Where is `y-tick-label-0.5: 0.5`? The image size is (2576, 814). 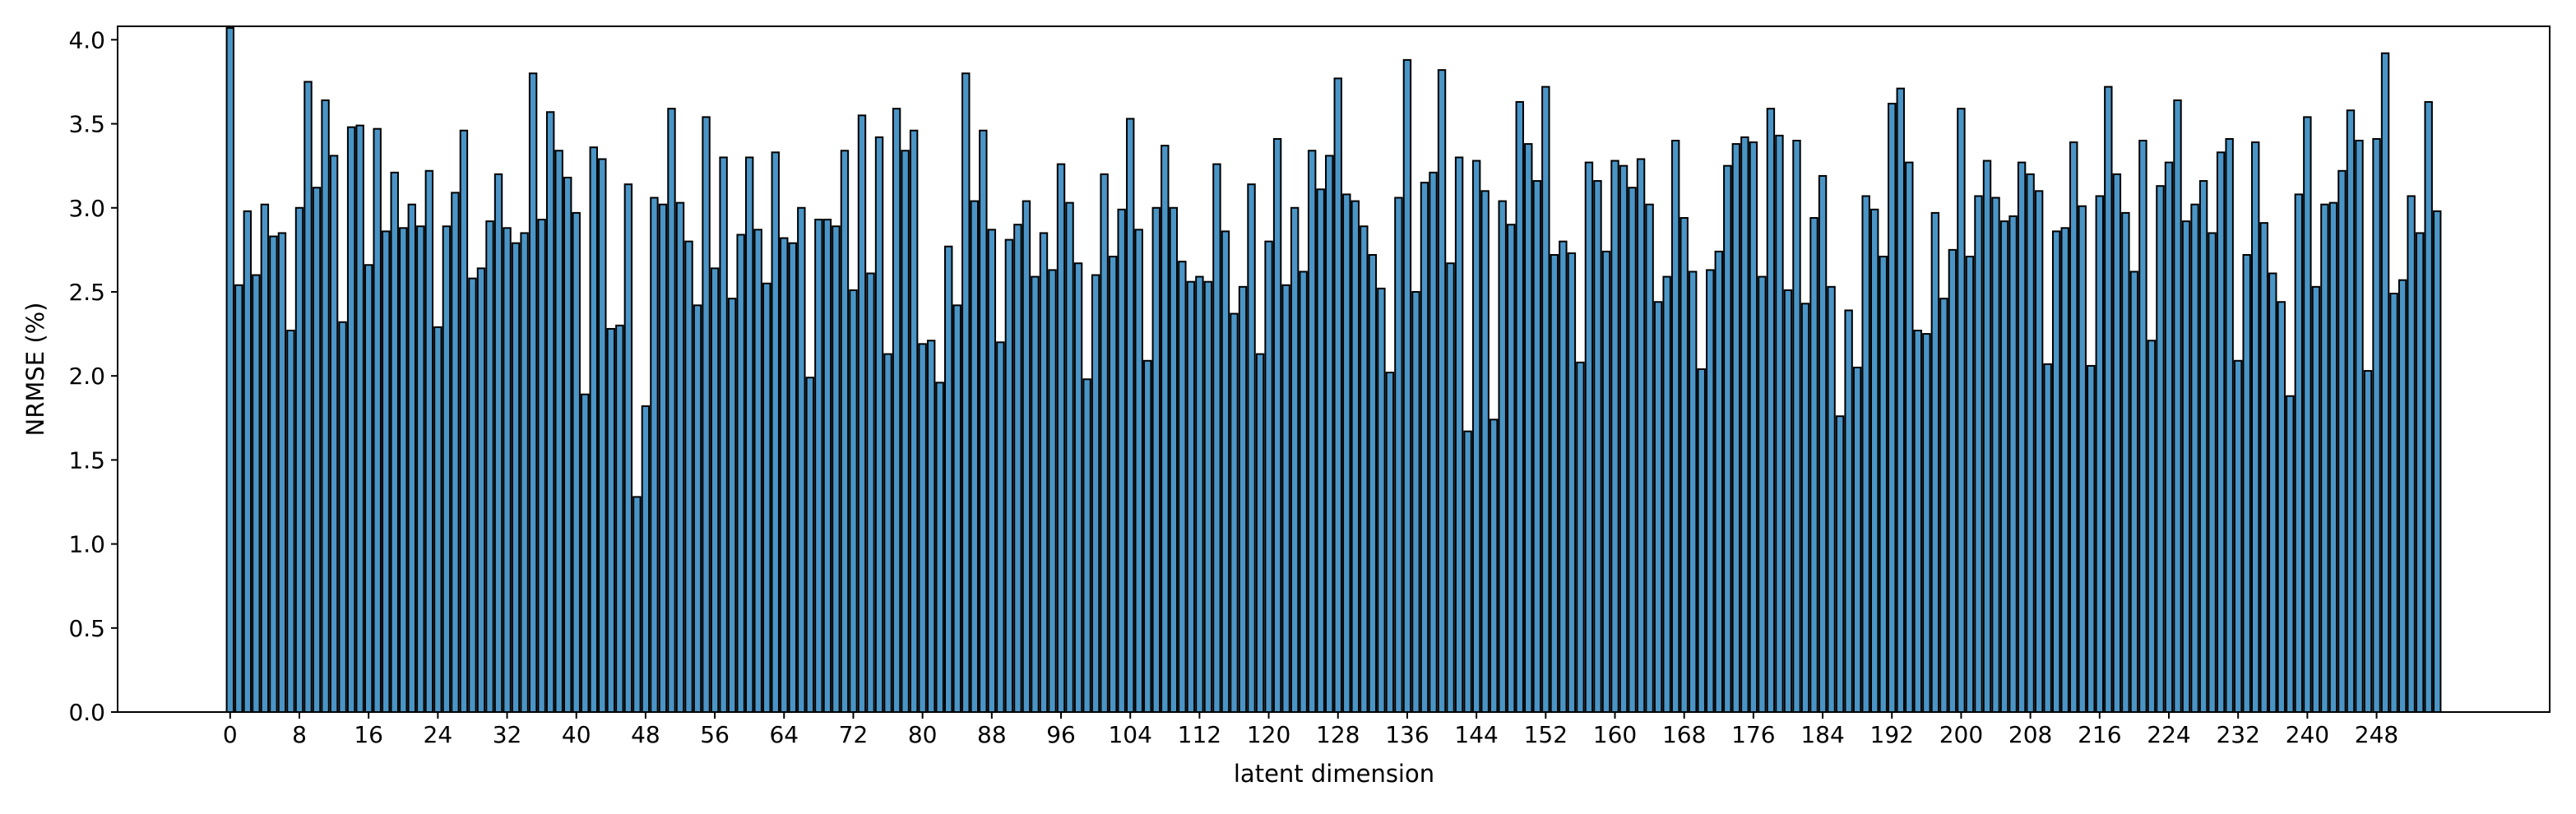 y-tick-label-0.5: 0.5 is located at coordinates (87, 628).